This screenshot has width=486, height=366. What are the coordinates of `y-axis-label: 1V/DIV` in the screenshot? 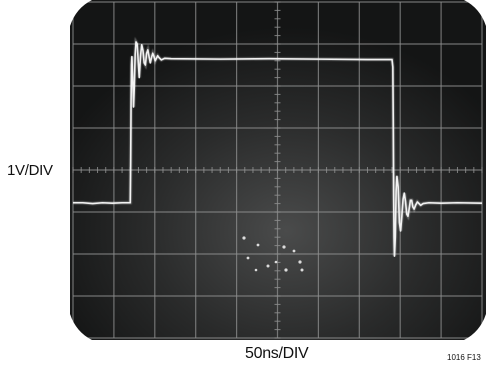 It's located at (30, 170).